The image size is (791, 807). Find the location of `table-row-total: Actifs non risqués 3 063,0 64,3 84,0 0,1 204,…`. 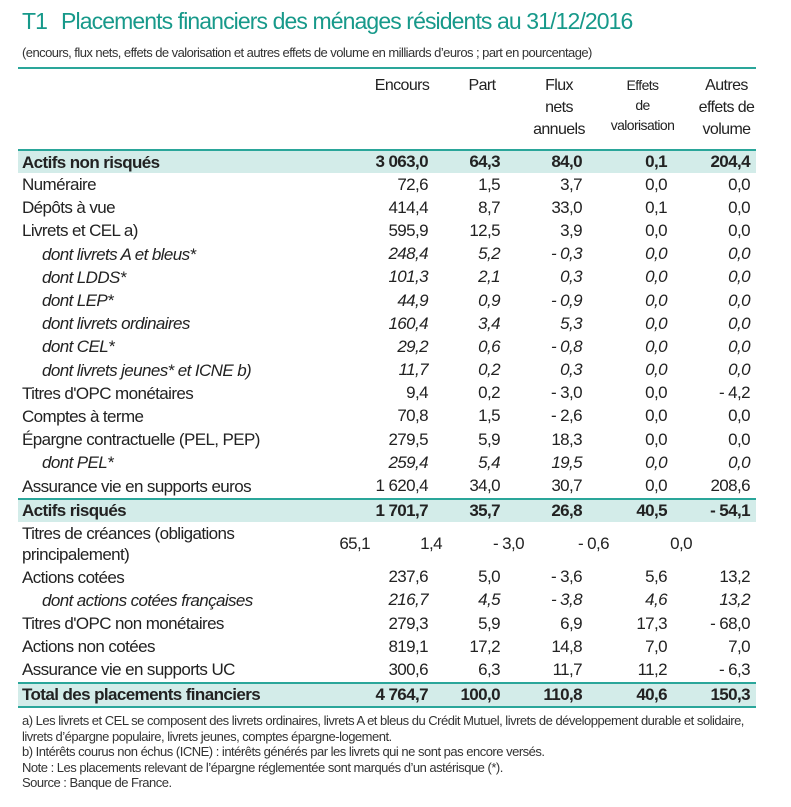

table-row-total: Actifs non risqués 3 063,0 64,3 84,0 0,1 204,… is located at coordinates (387, 161).